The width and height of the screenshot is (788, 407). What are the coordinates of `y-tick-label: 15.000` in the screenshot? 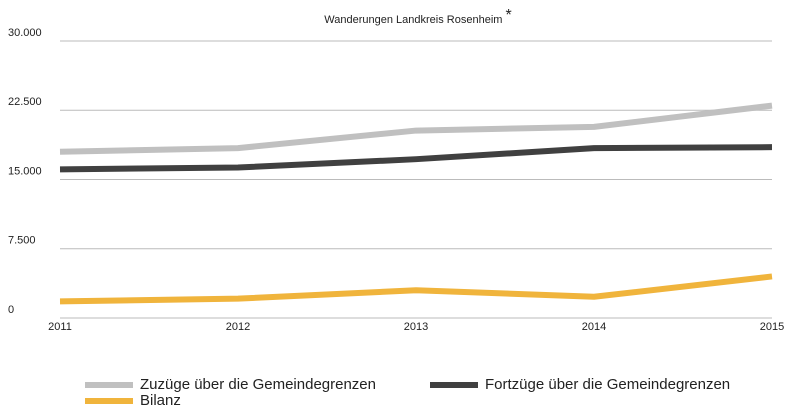 It's located at (25, 171).